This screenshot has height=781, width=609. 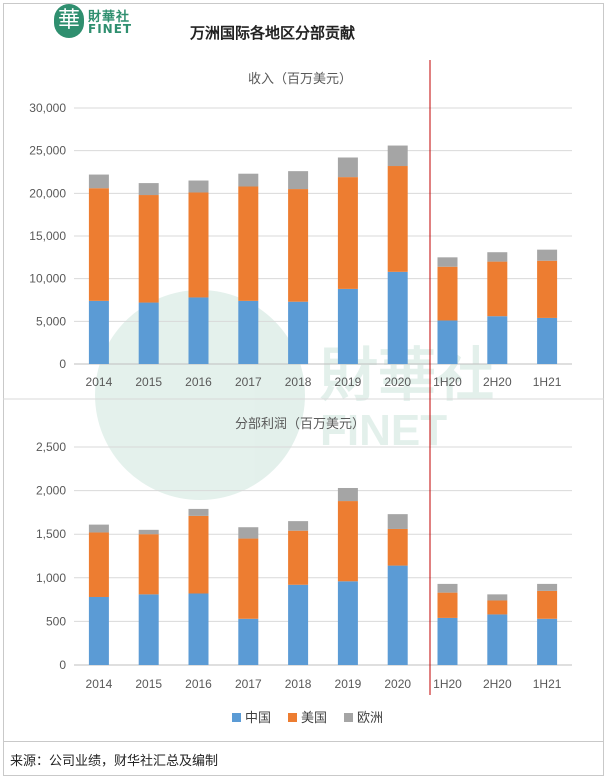 What do you see at coordinates (547, 684) in the screenshot?
I see `profit-x-tick-label: 1H21` at bounding box center [547, 684].